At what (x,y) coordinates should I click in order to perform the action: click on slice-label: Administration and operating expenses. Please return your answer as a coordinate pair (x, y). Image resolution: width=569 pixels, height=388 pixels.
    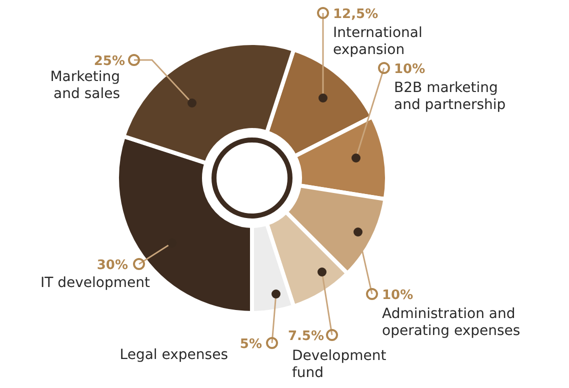
    Looking at the image, I should click on (451, 322).